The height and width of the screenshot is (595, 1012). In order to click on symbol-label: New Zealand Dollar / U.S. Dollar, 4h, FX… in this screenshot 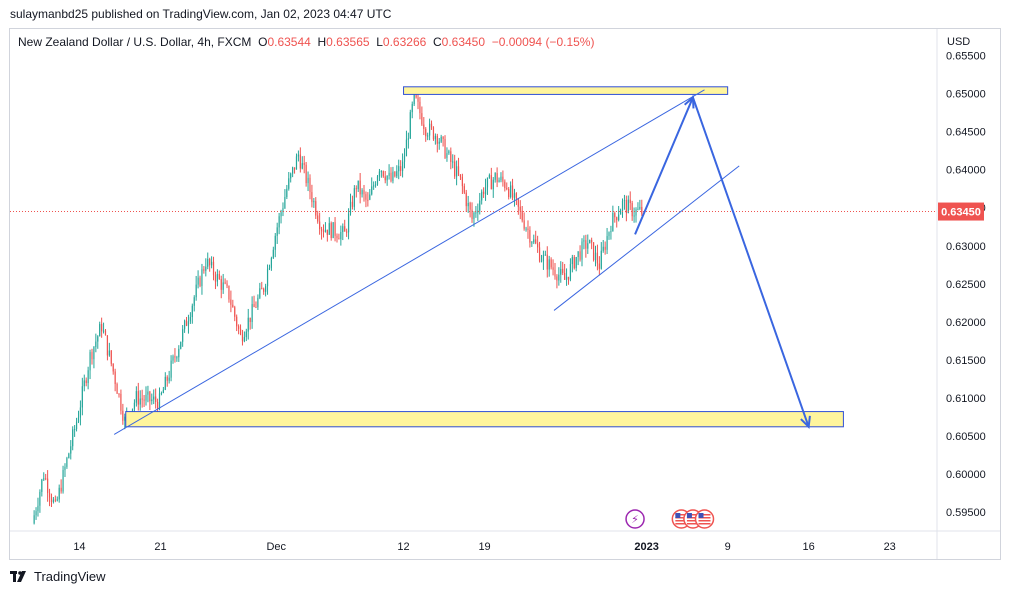, I will do `click(135, 42)`.